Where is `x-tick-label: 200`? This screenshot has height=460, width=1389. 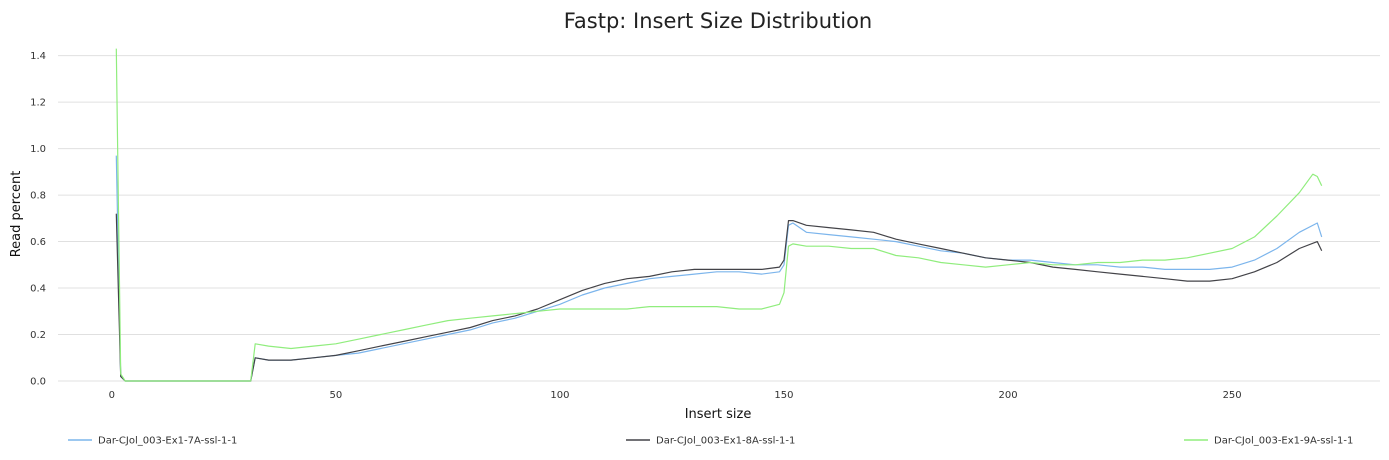
x-tick-label: 200 is located at coordinates (1008, 395).